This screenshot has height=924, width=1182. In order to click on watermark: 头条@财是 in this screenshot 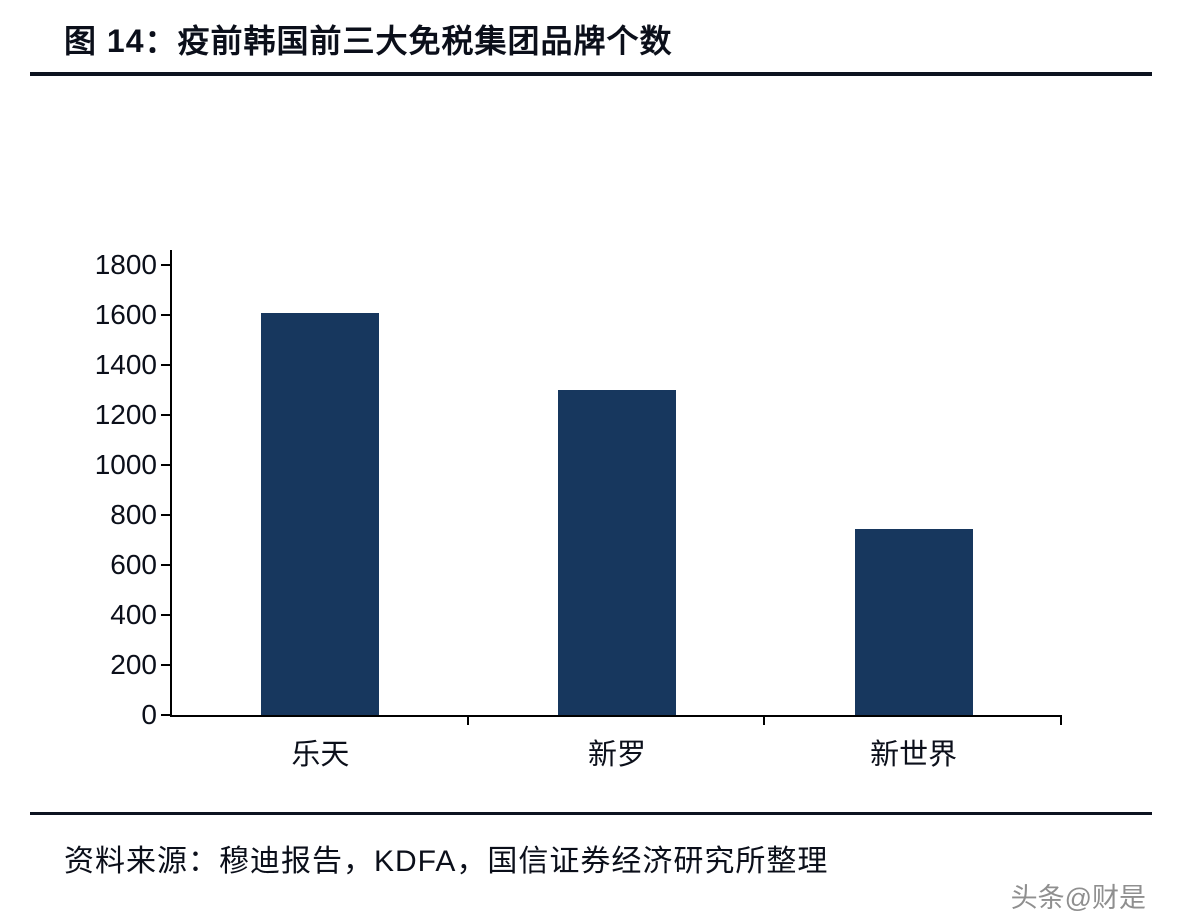, I will do `click(1078, 898)`.